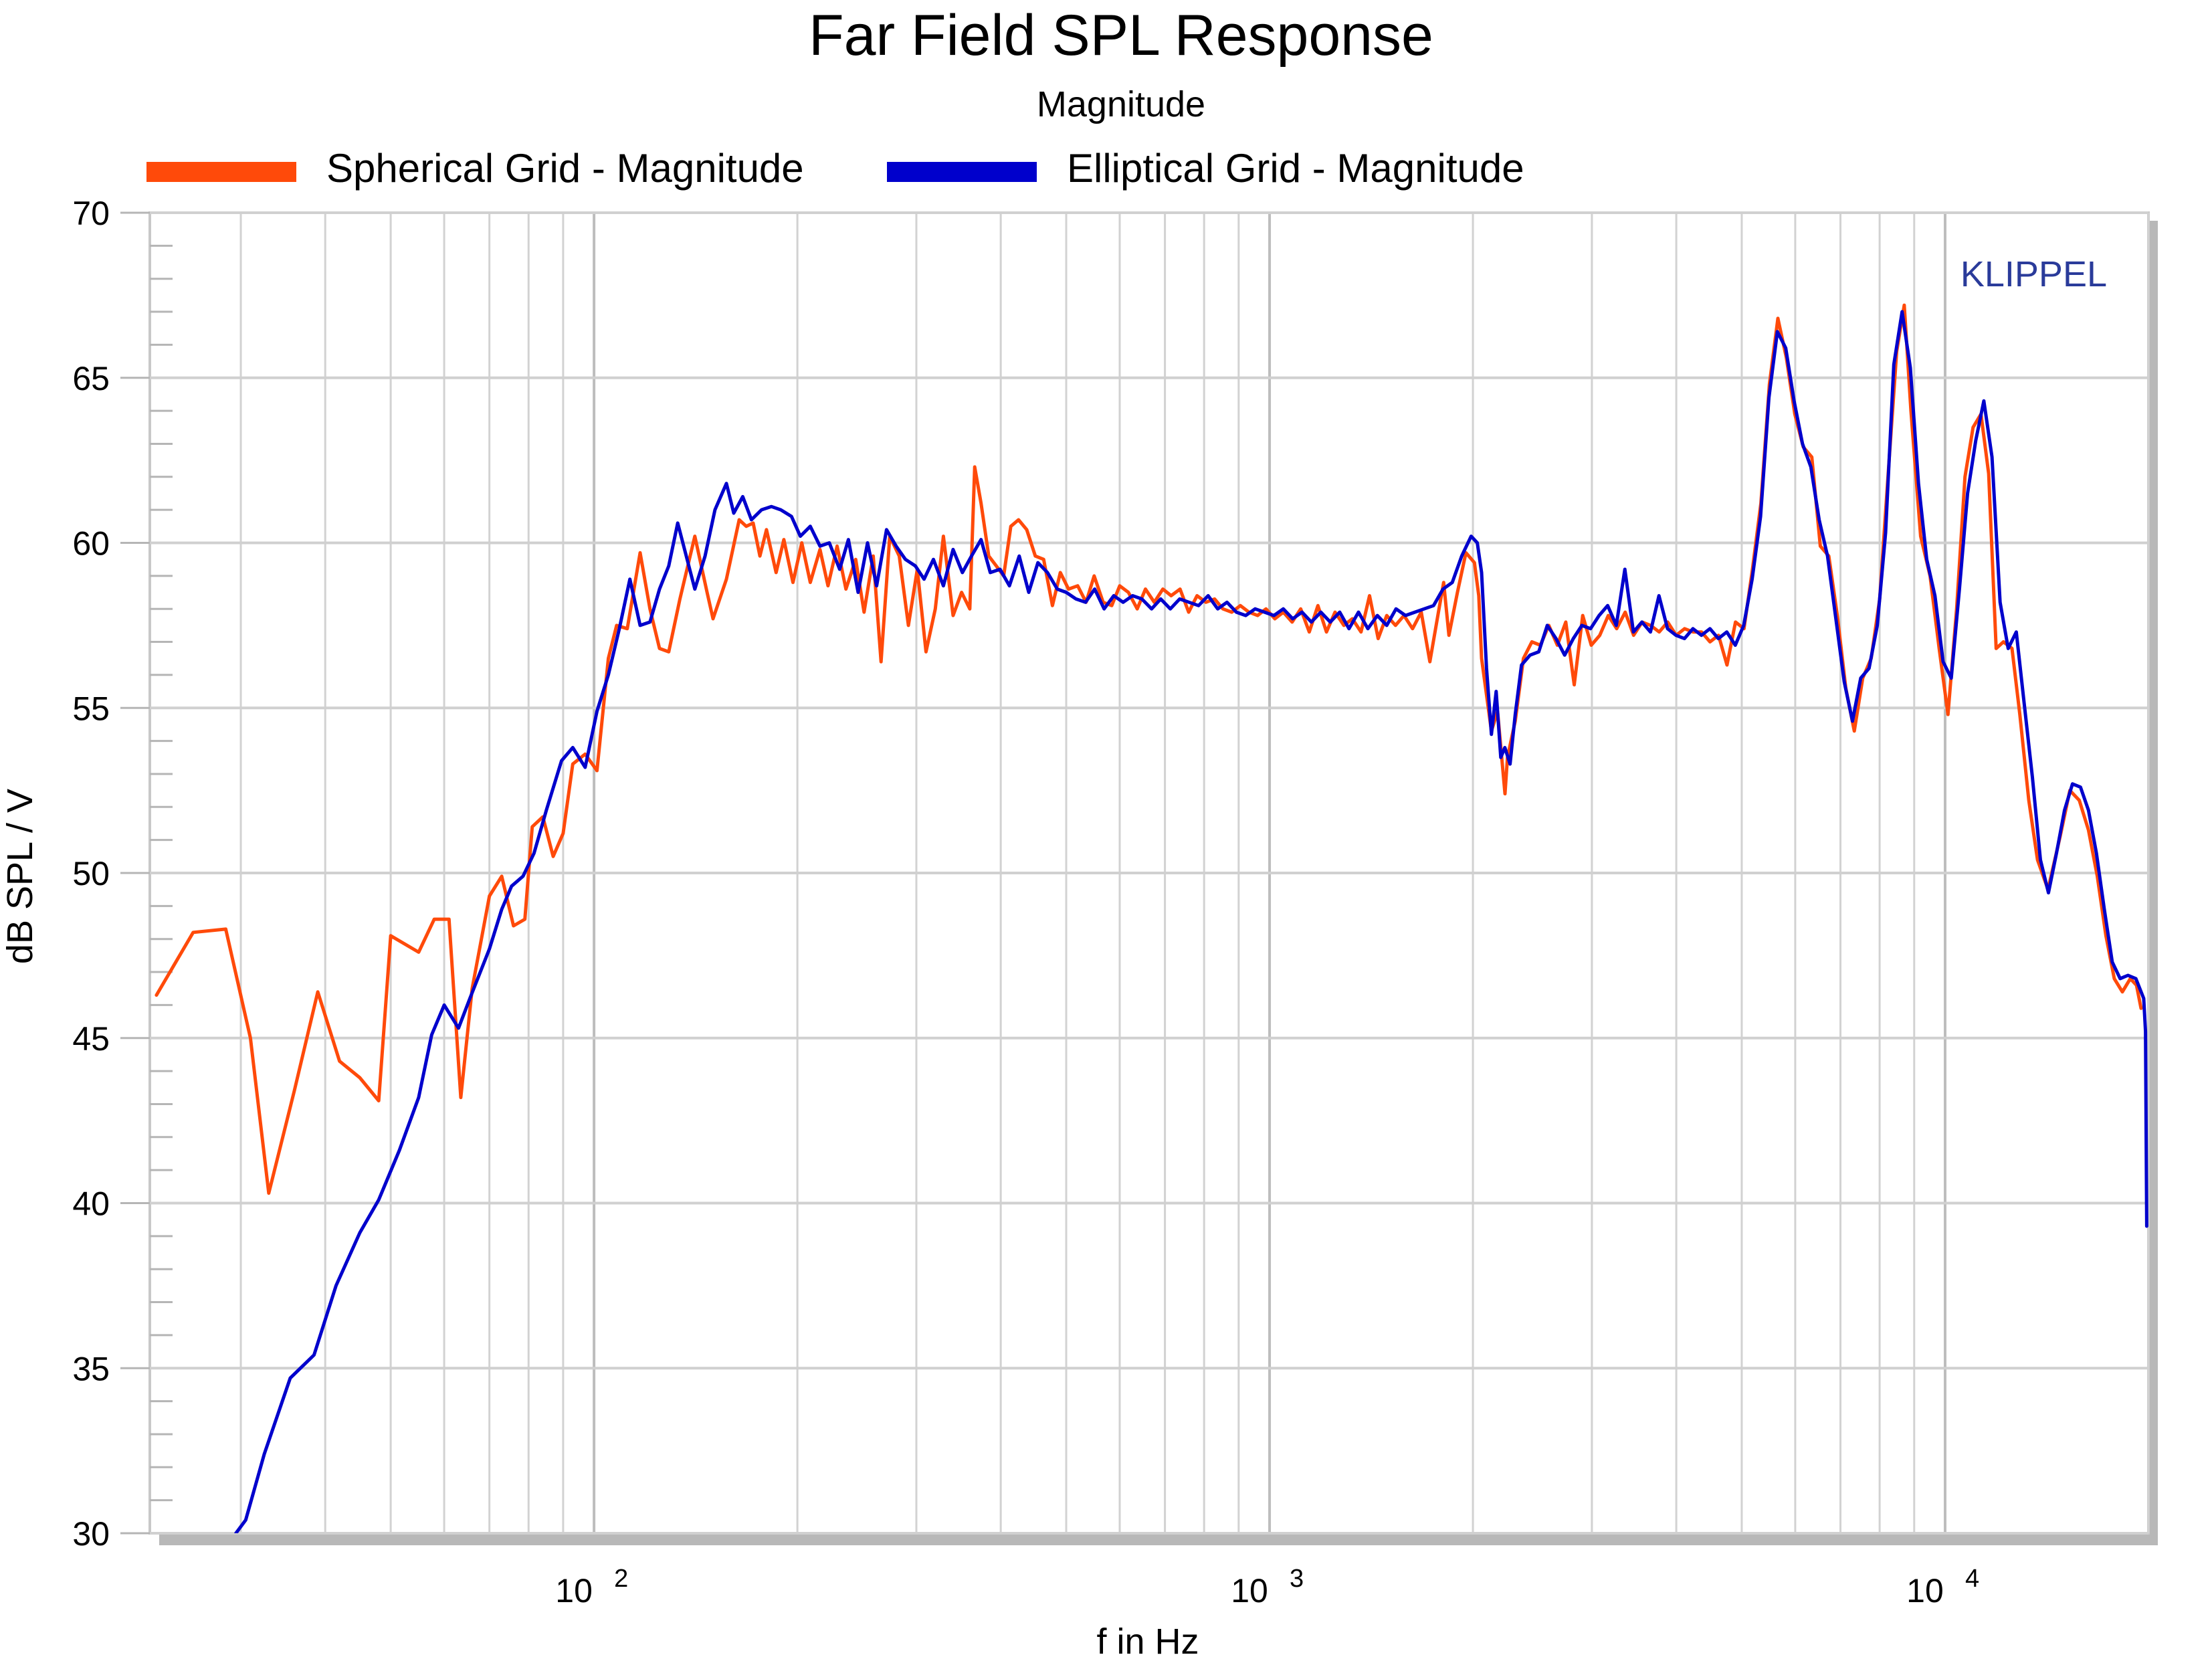 The height and width of the screenshot is (1659, 2212). I want to click on chart-subtitle: Magnitude, so click(1121, 104).